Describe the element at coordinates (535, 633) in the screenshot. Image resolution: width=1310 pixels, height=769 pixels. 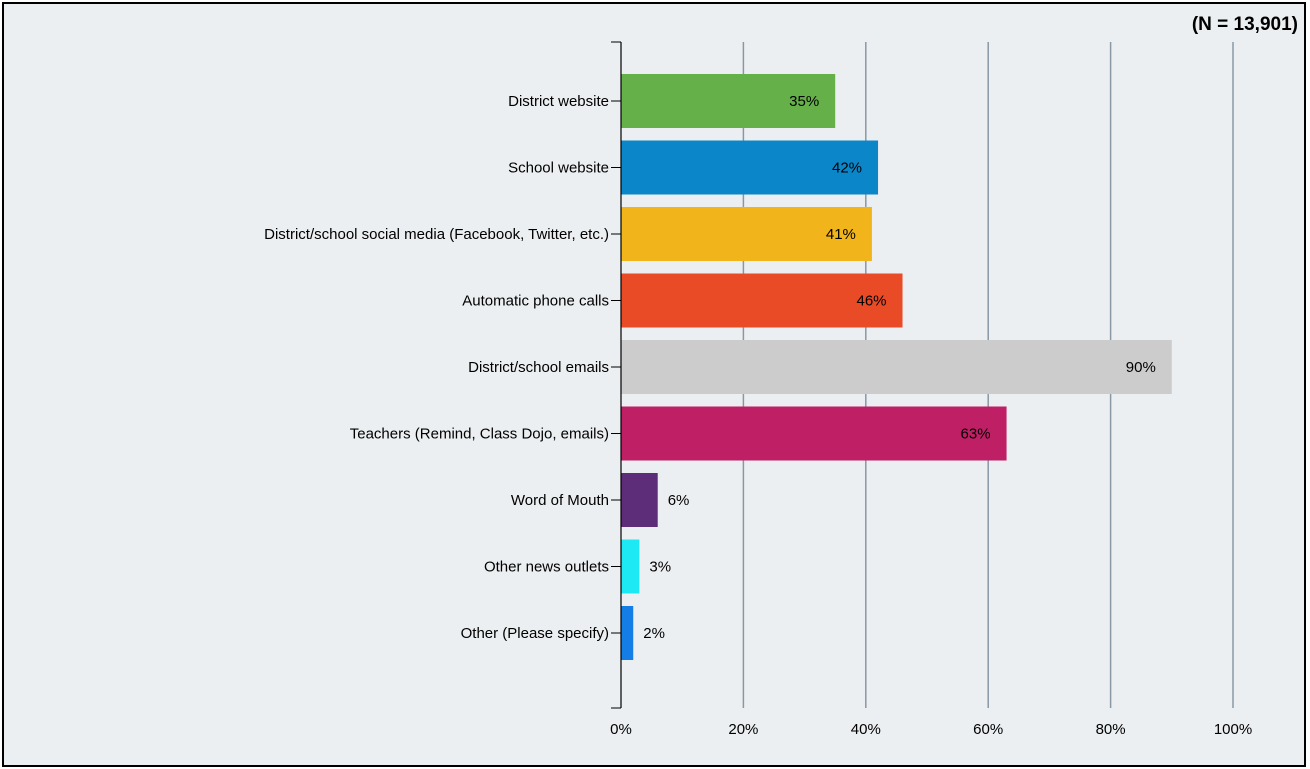
I see `category-label: Other (Please specify)` at that location.